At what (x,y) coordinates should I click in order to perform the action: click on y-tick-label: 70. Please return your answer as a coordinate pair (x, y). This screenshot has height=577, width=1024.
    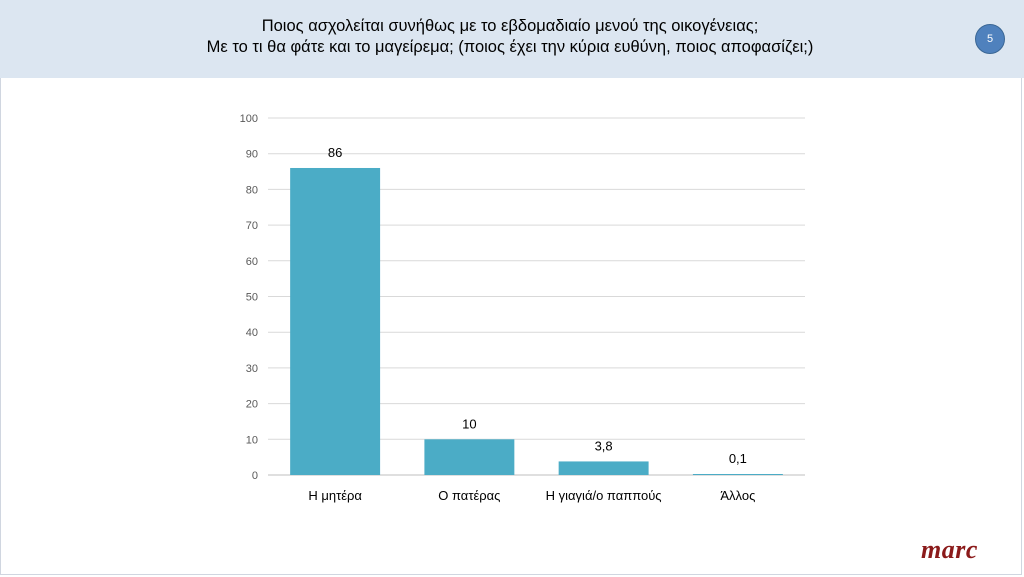
    Looking at the image, I should click on (252, 226).